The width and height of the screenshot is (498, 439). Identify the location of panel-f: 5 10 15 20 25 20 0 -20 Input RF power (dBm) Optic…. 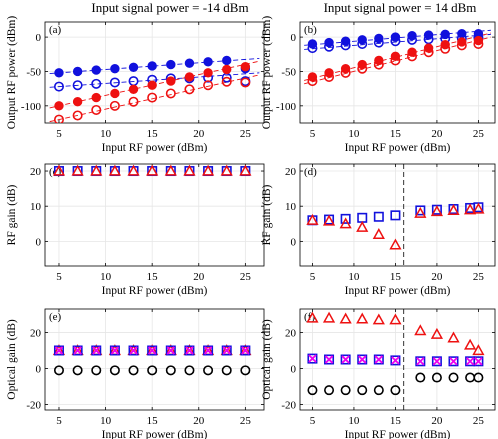
(378, 373).